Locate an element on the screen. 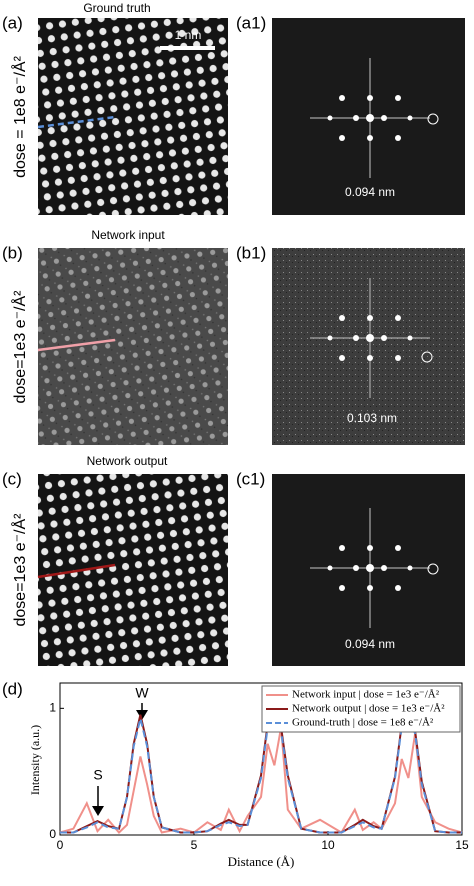  annotation: S is located at coordinates (97, 775).